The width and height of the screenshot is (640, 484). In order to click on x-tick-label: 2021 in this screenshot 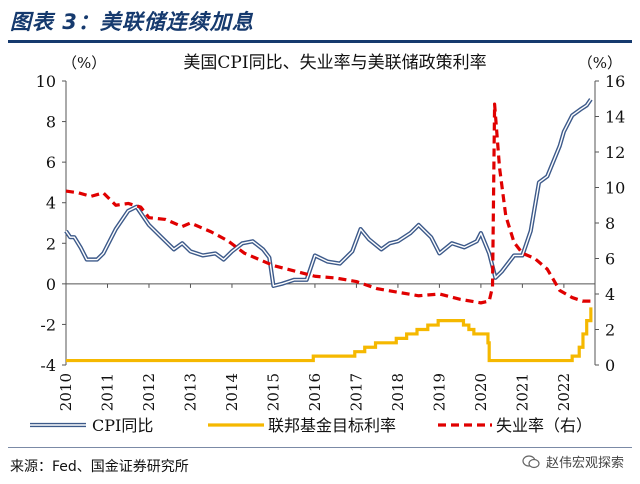, I will do `click(522, 392)`.